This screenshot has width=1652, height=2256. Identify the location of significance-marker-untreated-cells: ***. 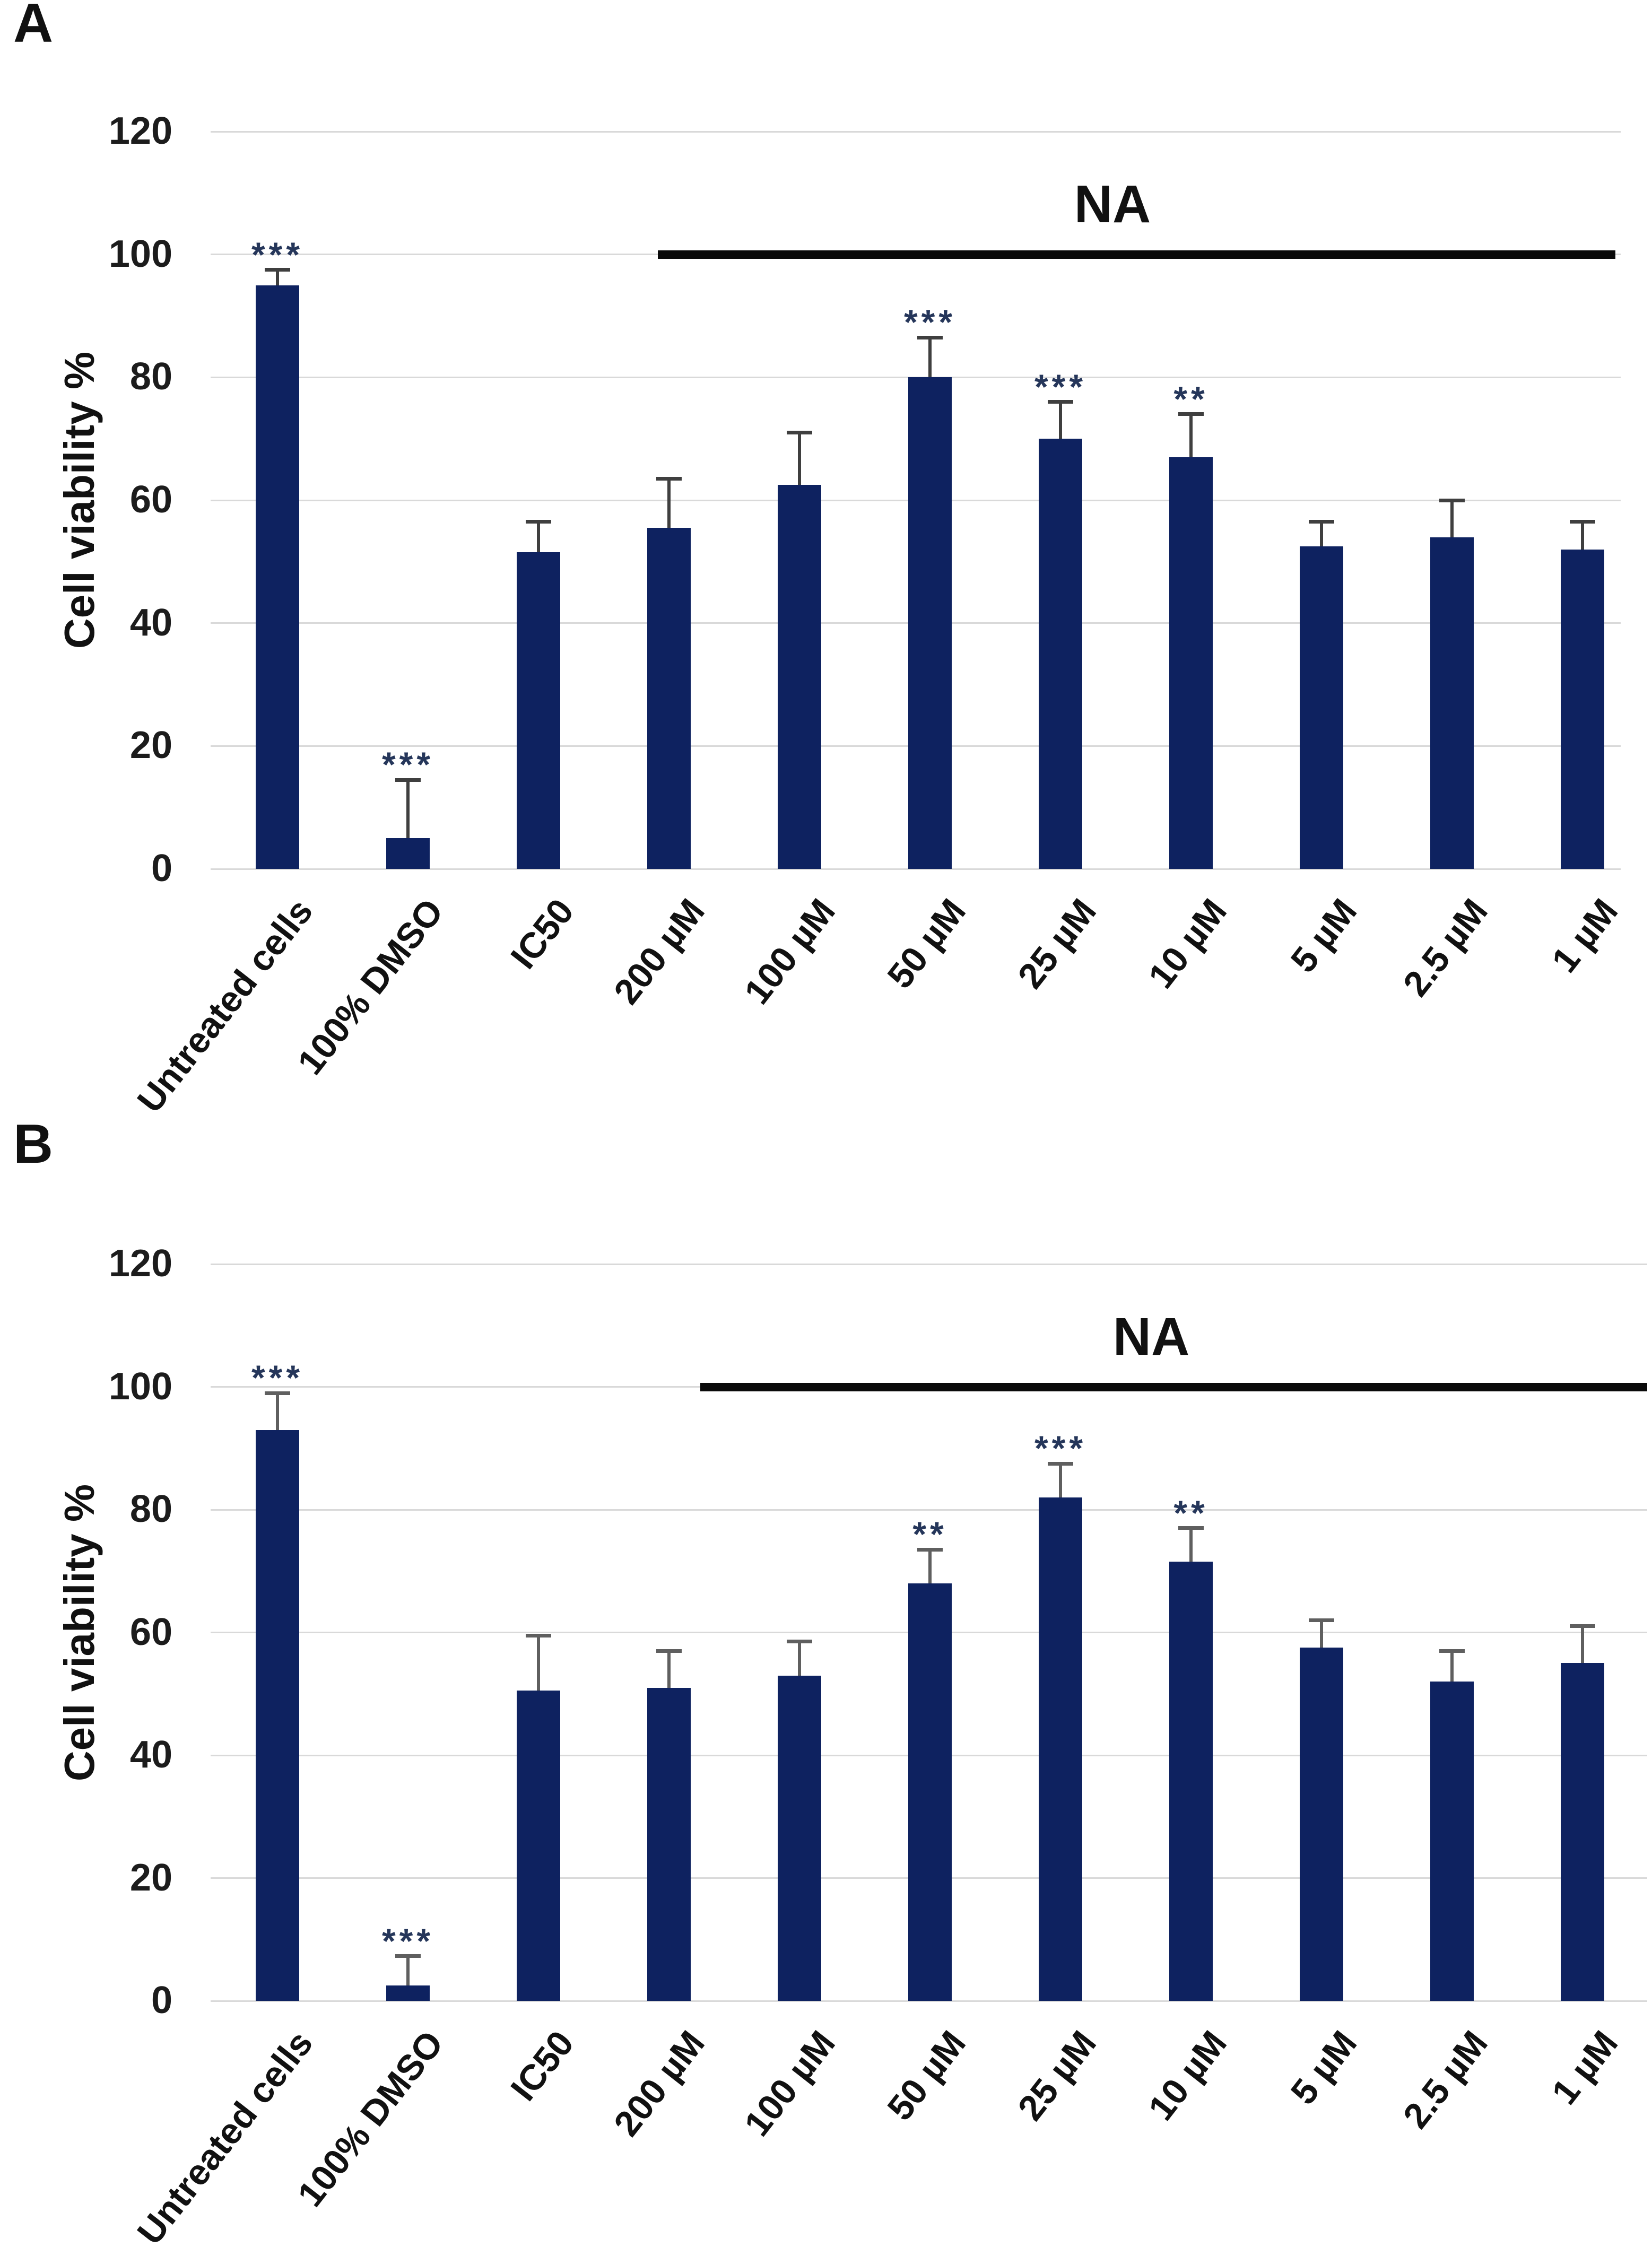
(277, 254).